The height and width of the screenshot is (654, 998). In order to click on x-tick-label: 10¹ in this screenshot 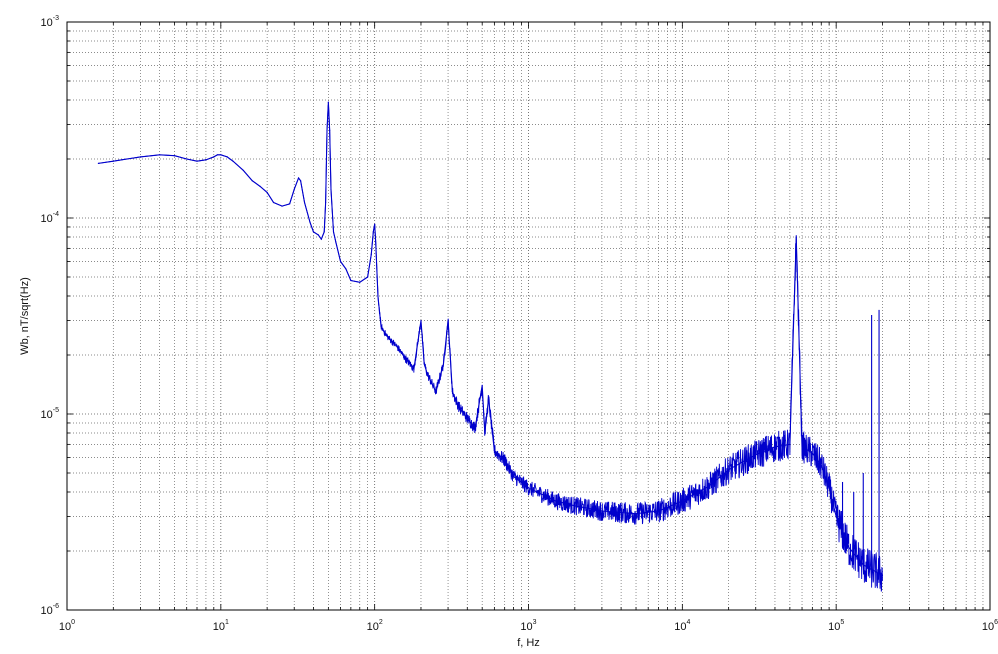, I will do `click(221, 626)`.